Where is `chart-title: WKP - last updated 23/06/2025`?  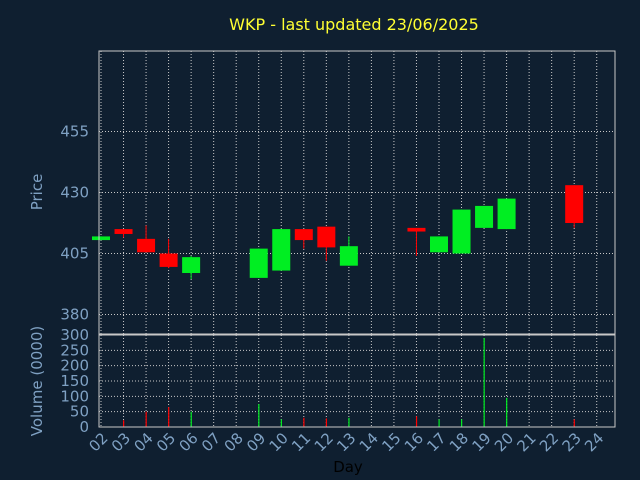 chart-title: WKP - last updated 23/06/2025 is located at coordinates (354, 24).